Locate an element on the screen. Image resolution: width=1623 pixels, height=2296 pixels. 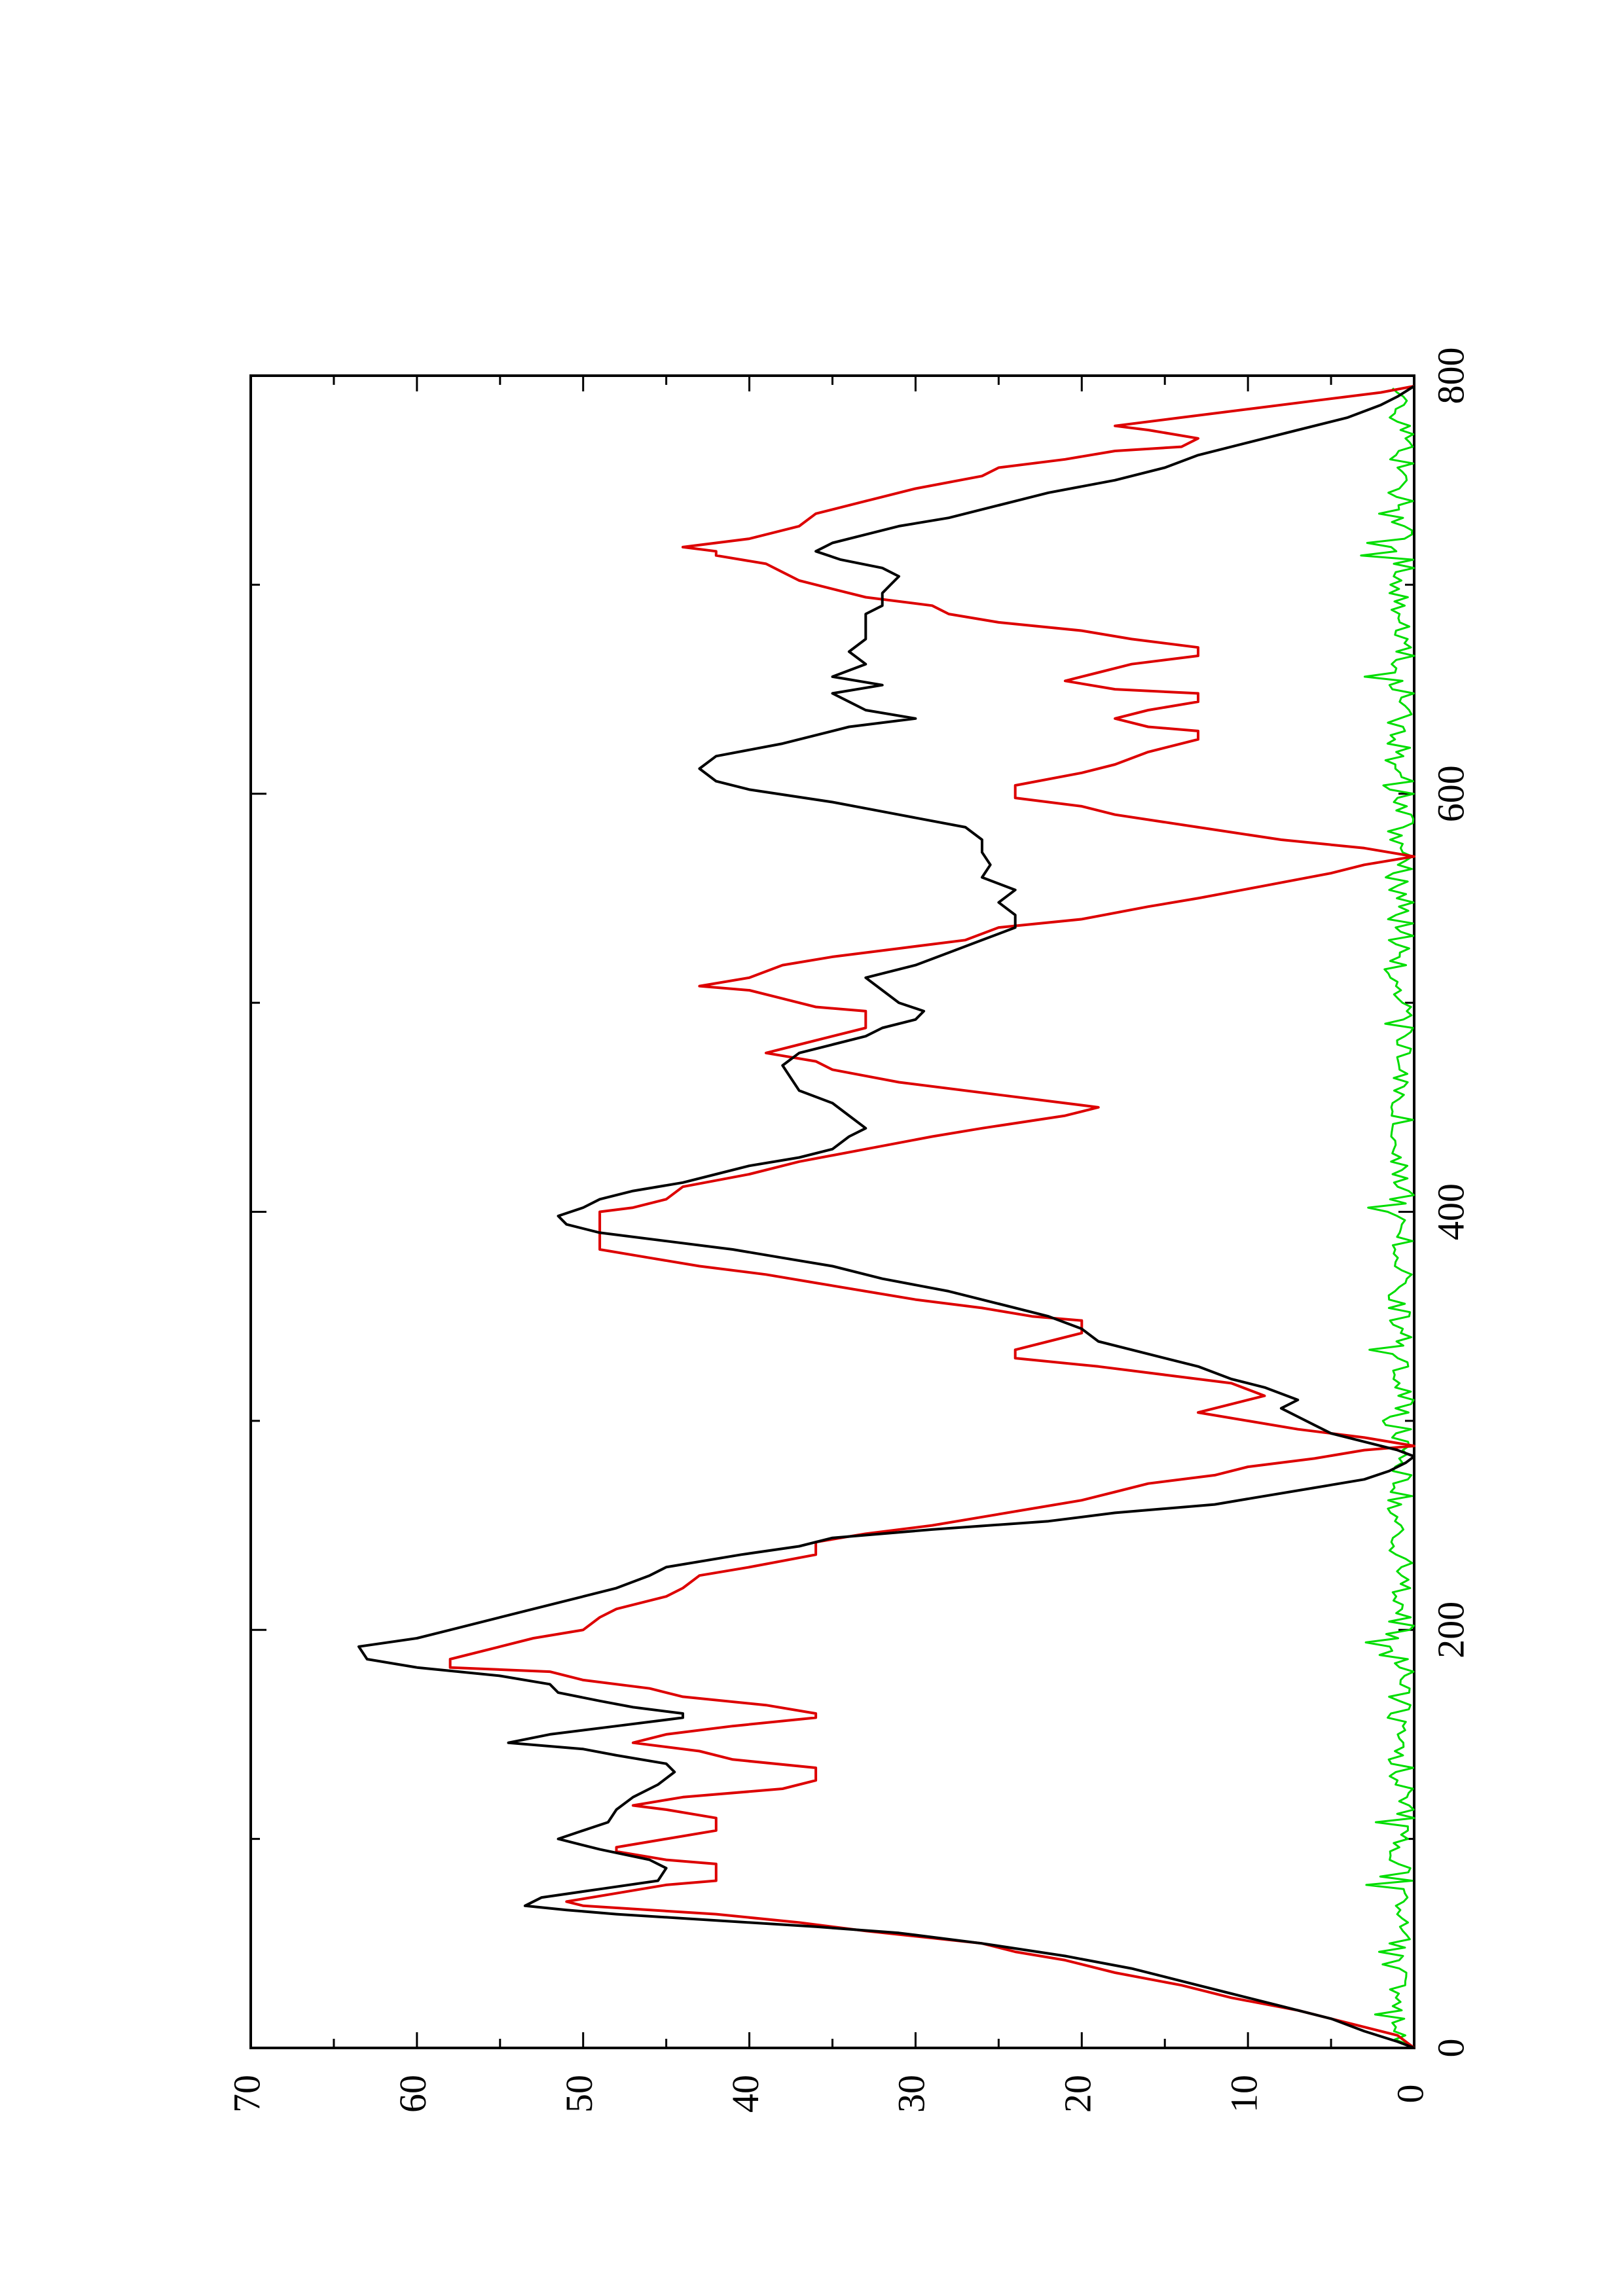
y-tick-label: 70 is located at coordinates (246, 2094).